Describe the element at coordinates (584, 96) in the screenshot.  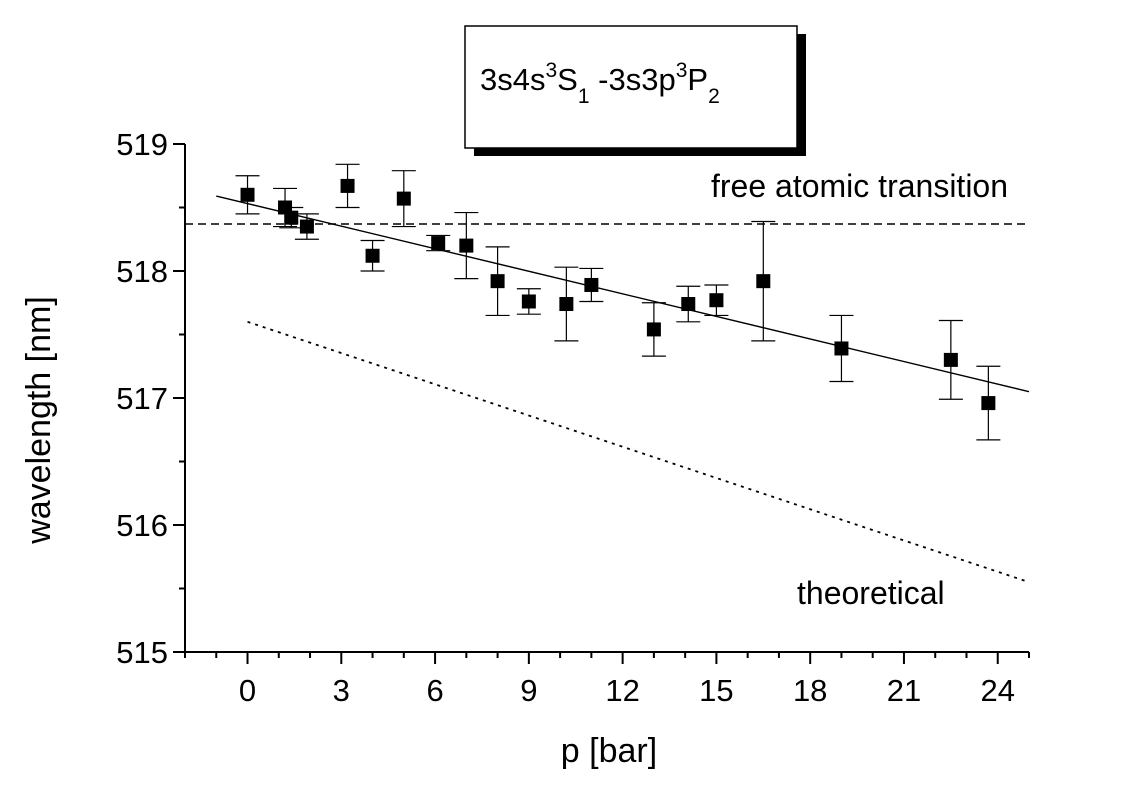
I see `legend-part-3: 1` at that location.